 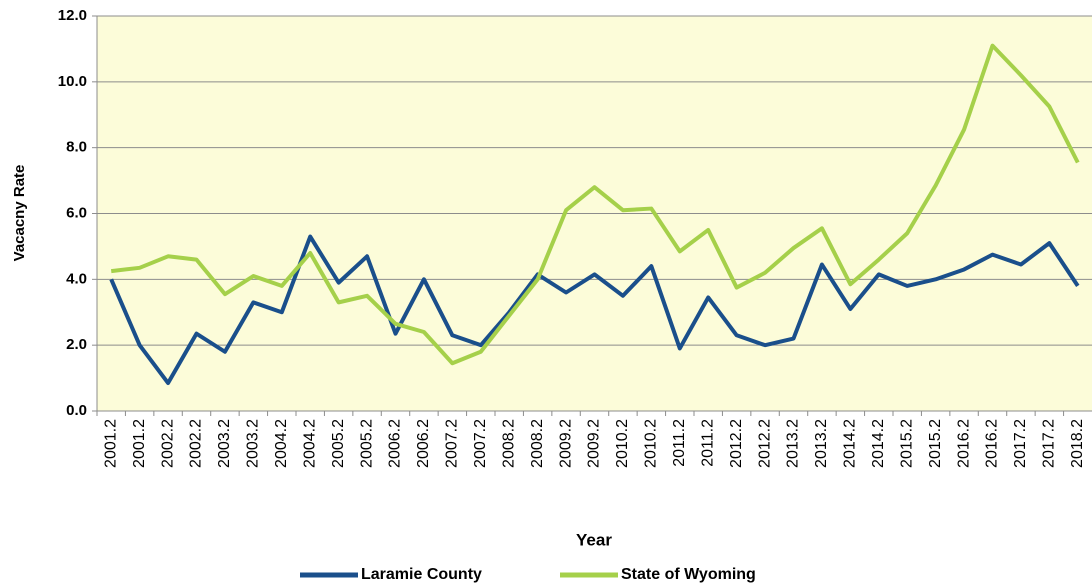 I want to click on y-tick-label: 8.0, so click(x=76, y=147).